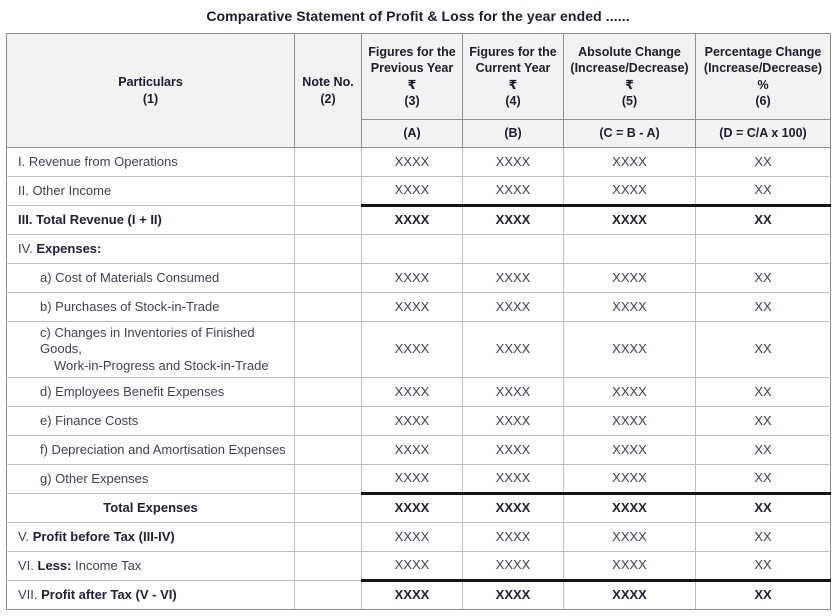 This screenshot has width=836, height=616. What do you see at coordinates (150, 278) in the screenshot?
I see `particulars-cell: a) Cost of Materials Consumed` at bounding box center [150, 278].